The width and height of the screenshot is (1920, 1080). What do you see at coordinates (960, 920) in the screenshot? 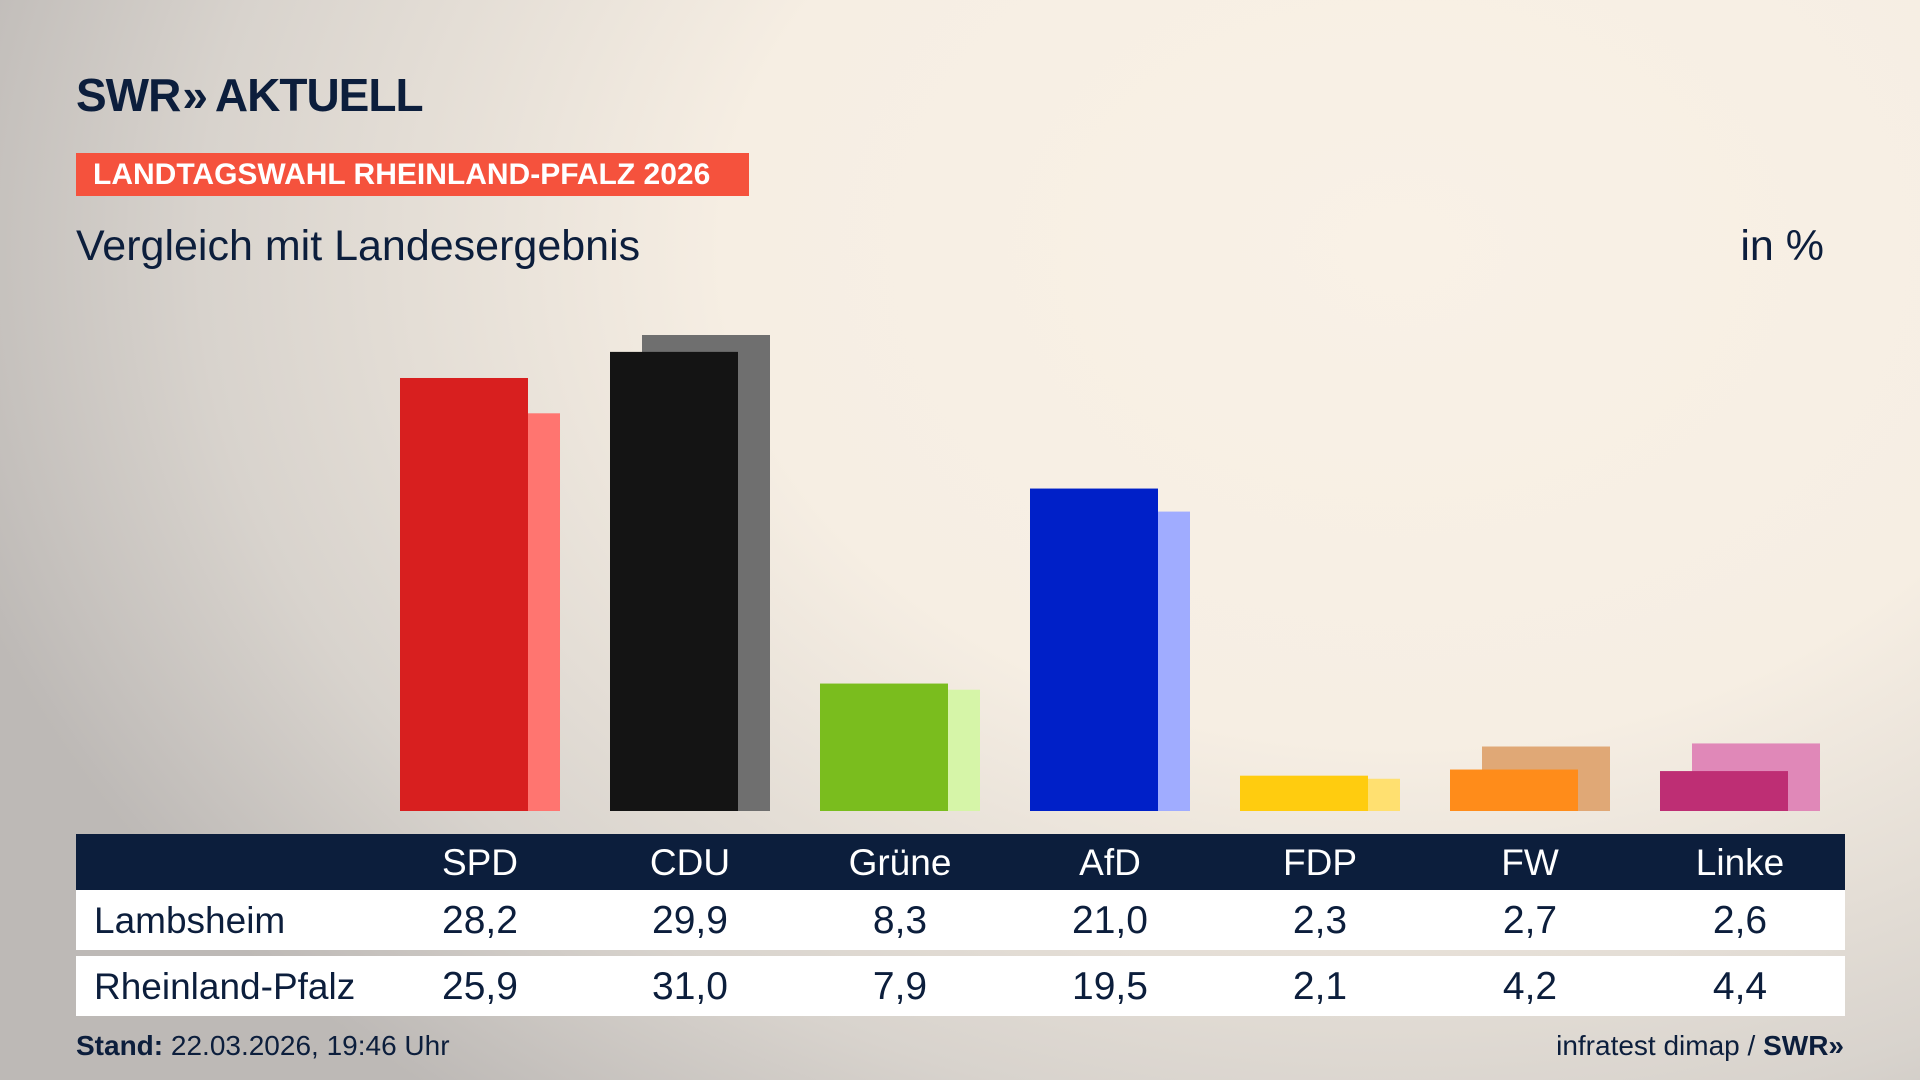
I see `table-row-lambsheim: Lambsheim 28,2 29,9 8,3 21,0 2,3 2,7 2,6` at bounding box center [960, 920].